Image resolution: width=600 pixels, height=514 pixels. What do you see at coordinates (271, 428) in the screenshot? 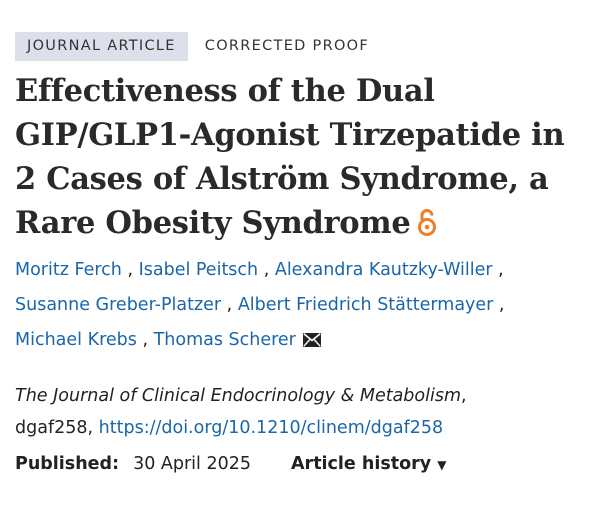
I see `doi-link: https://doi.org/10.1210/clinem/dgaf258` at bounding box center [271, 428].